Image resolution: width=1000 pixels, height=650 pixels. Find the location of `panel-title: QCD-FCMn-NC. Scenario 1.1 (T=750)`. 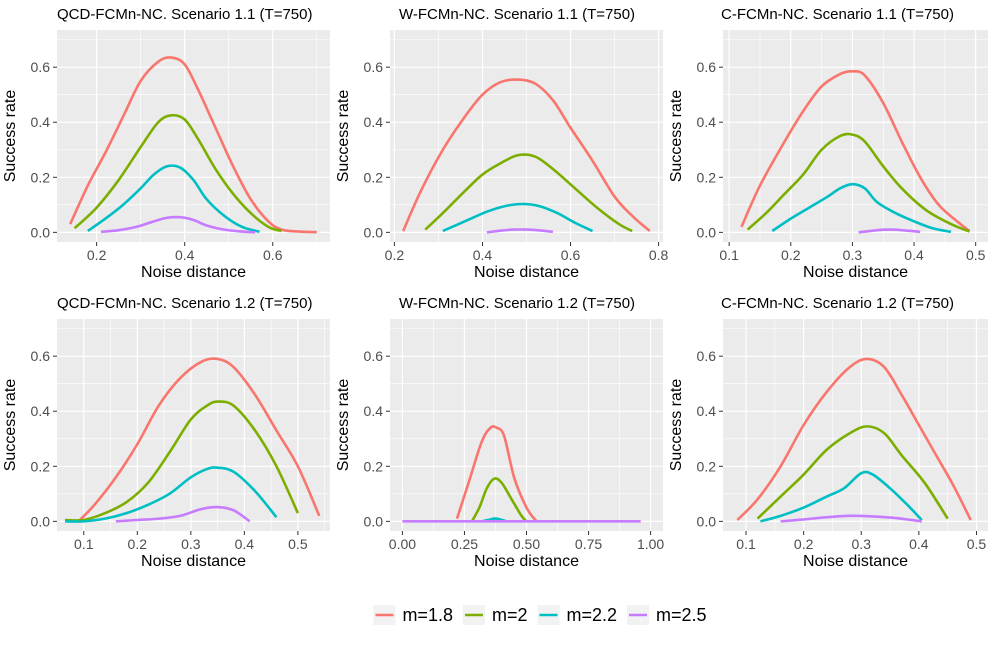

panel-title: QCD-FCMn-NC. Scenario 1.1 (T=750) is located at coordinates (184, 14).